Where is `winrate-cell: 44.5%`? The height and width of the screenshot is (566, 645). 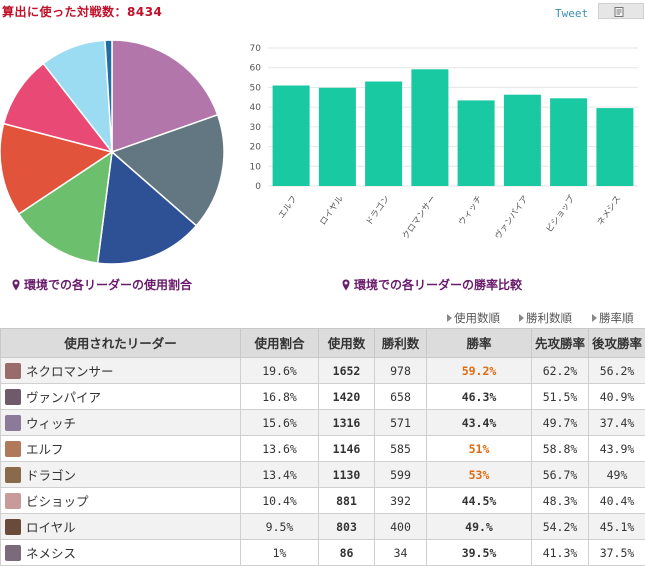 winrate-cell: 44.5% is located at coordinates (479, 501).